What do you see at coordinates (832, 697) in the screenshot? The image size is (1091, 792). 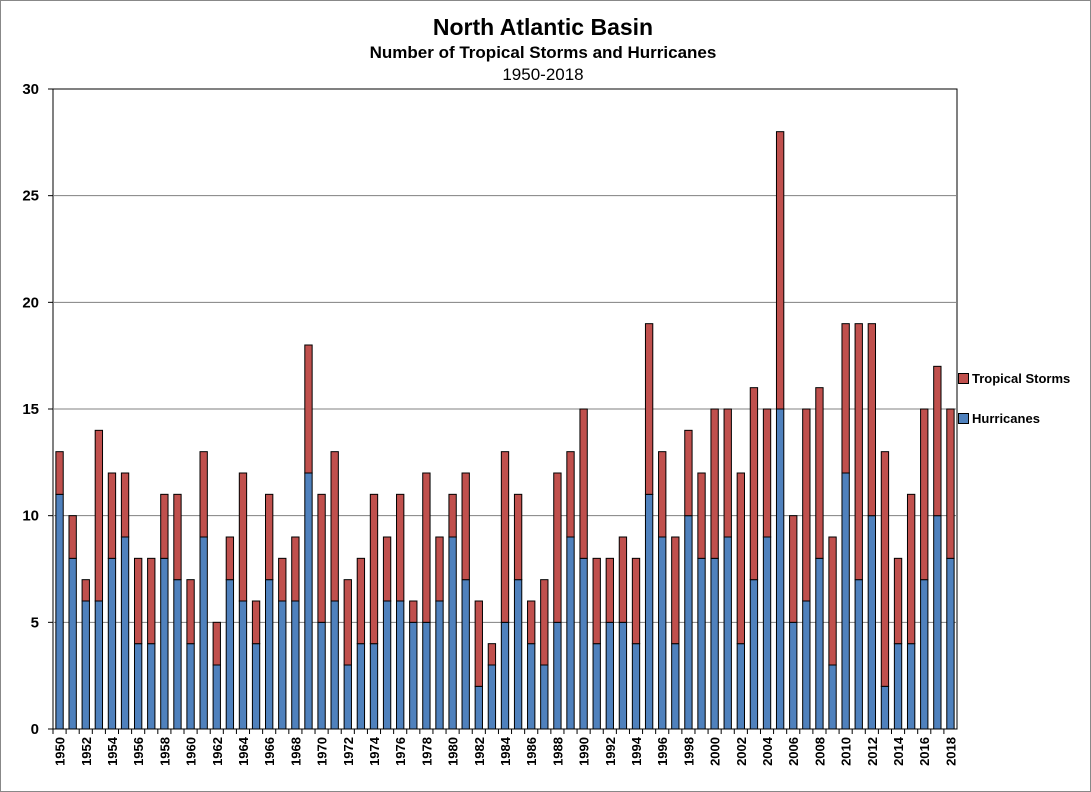 I see `bar-hurricanes-2009` at bounding box center [832, 697].